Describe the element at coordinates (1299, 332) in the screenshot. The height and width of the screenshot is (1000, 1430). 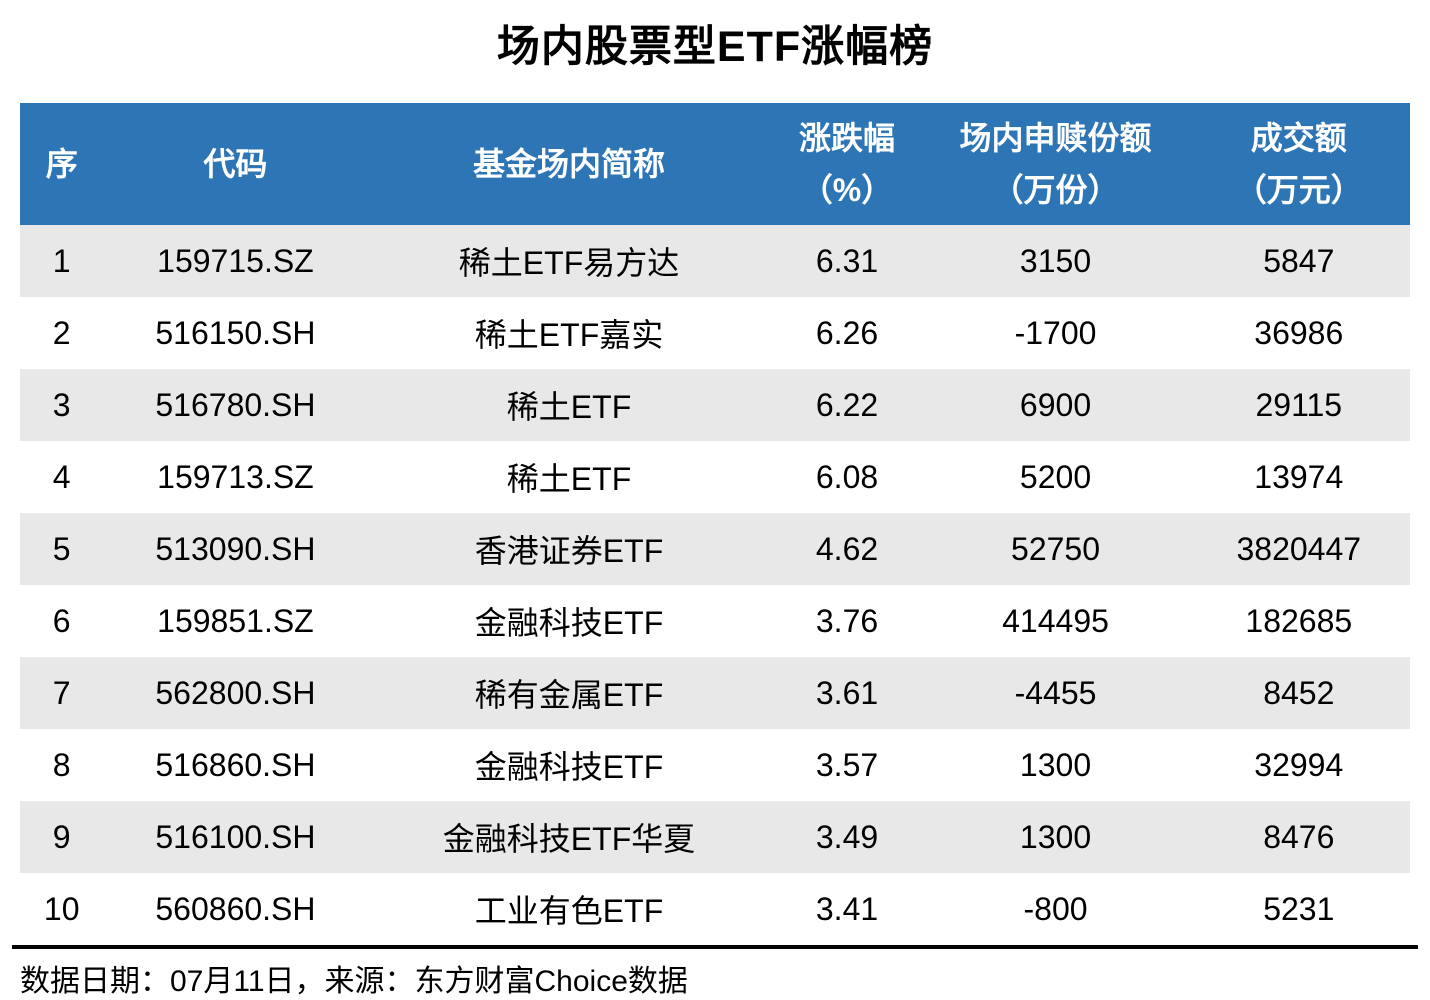
I see `turnover-cell: 36986` at that location.